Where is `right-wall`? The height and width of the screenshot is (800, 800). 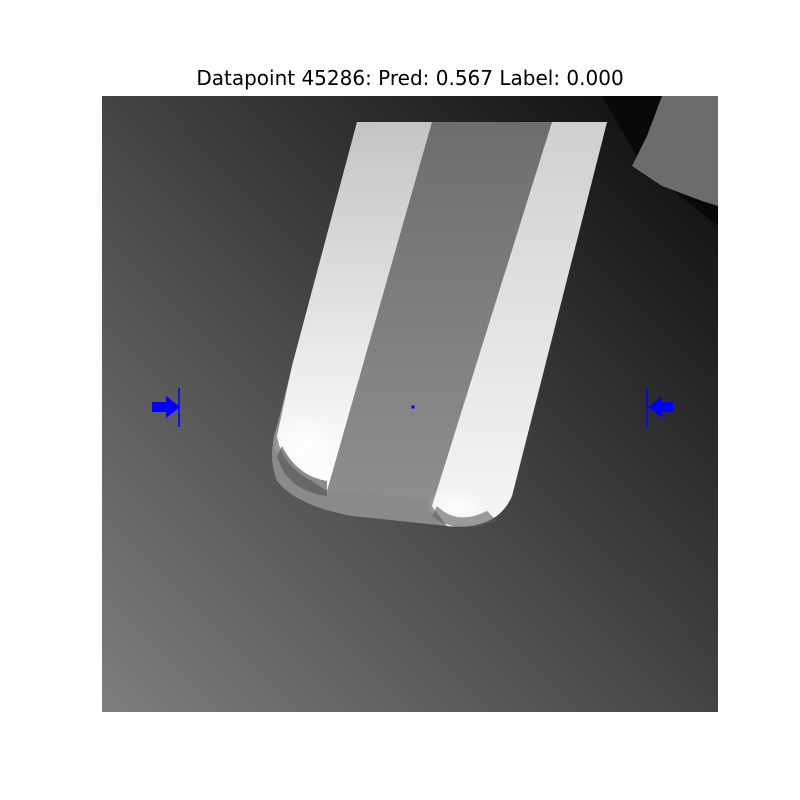 right-wall is located at coordinates (519, 324).